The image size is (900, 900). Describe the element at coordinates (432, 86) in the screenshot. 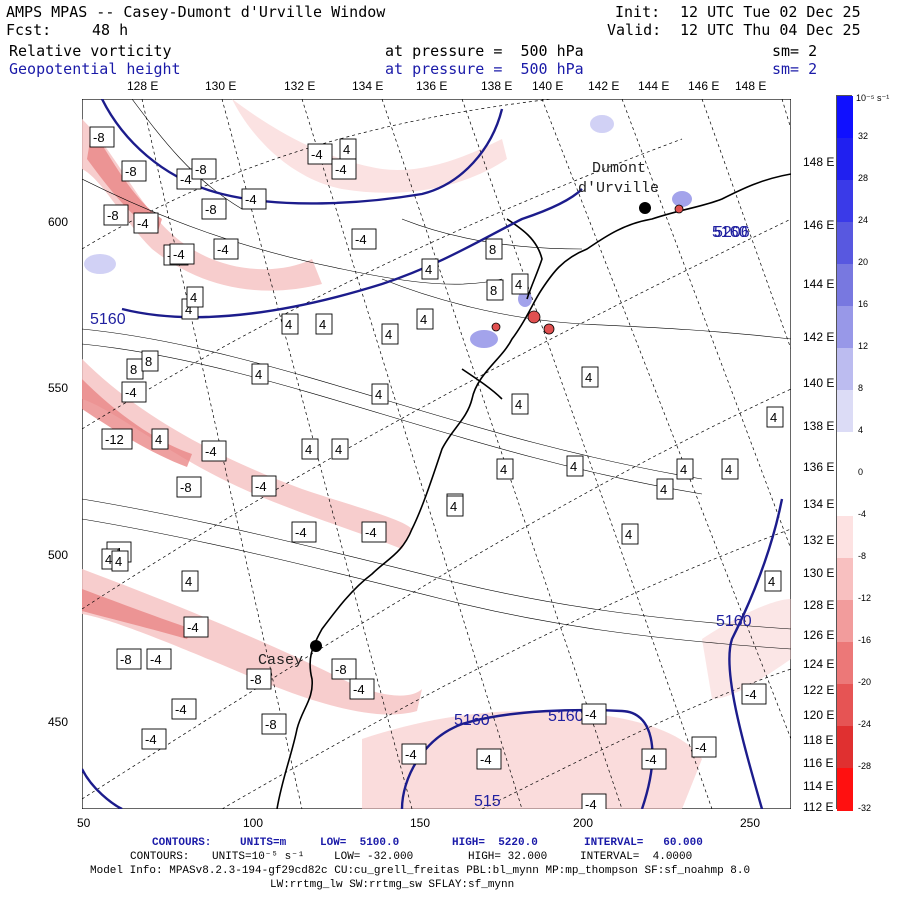

I see `top-lon-label: 136 E` at that location.